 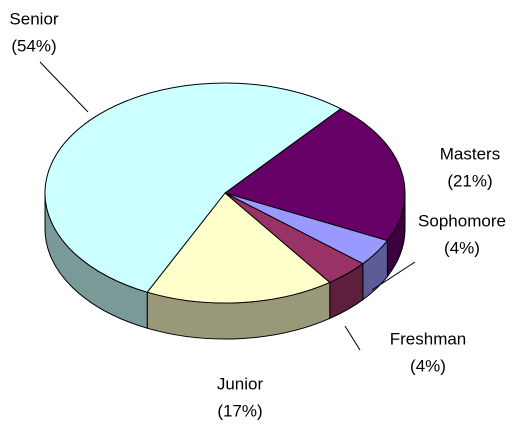 What do you see at coordinates (33, 18) in the screenshot?
I see `data-label-name: Senior` at bounding box center [33, 18].